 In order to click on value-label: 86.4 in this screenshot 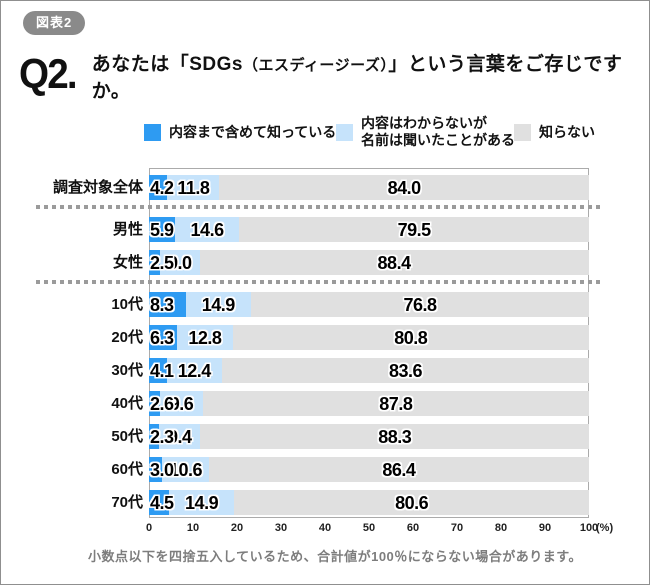, I will do `click(399, 469)`.